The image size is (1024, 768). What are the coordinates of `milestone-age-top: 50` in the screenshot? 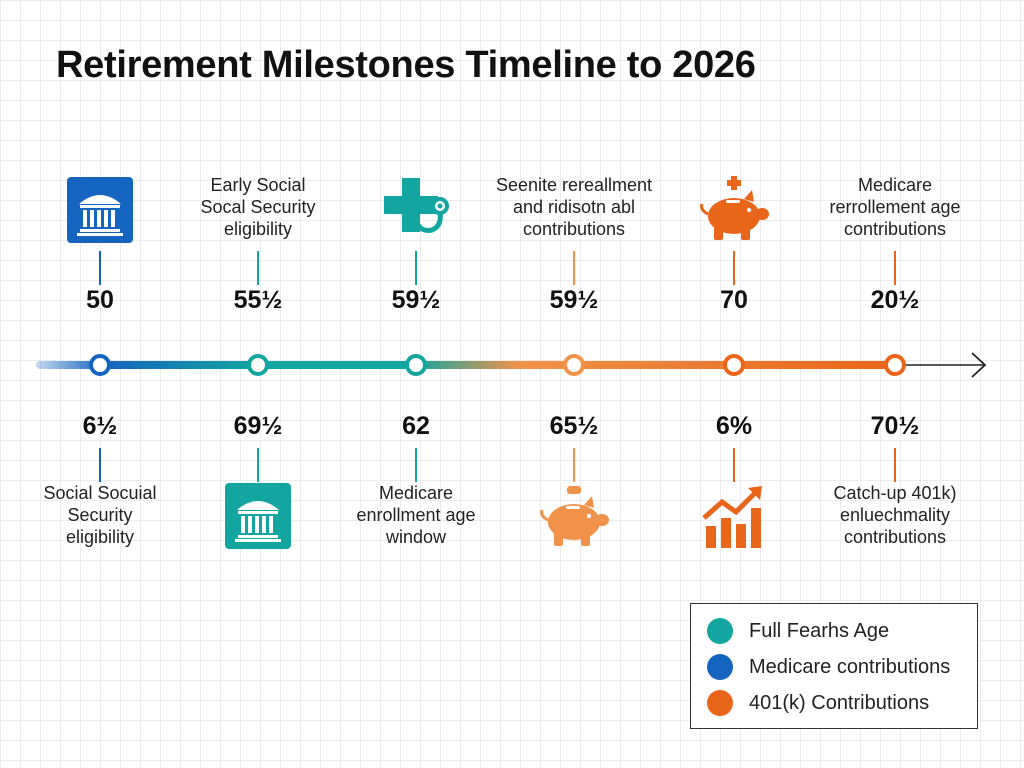 It's located at (100, 300).